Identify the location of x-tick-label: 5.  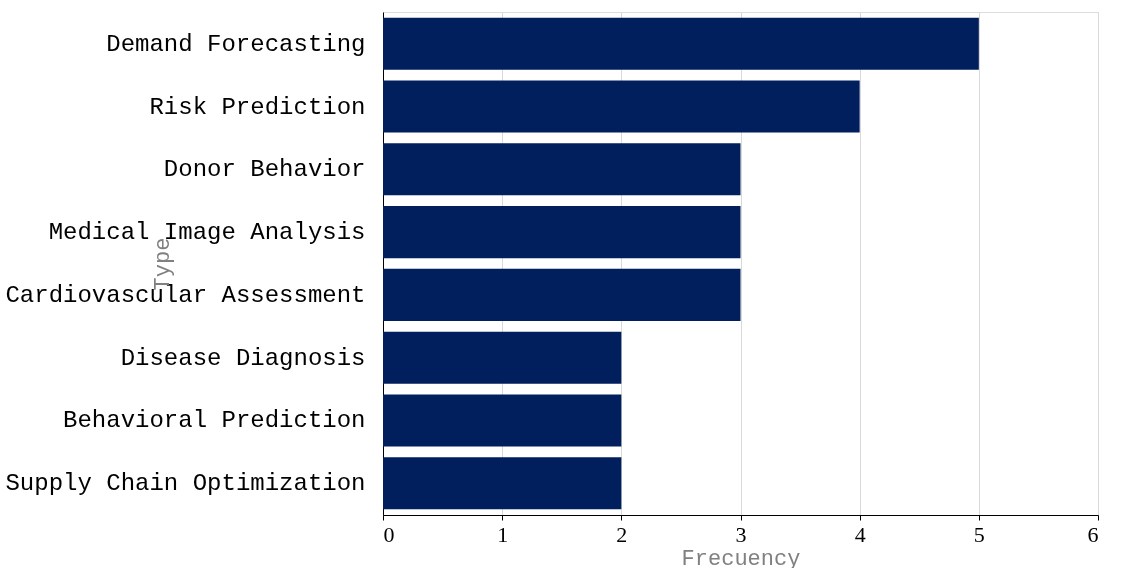
(979, 534).